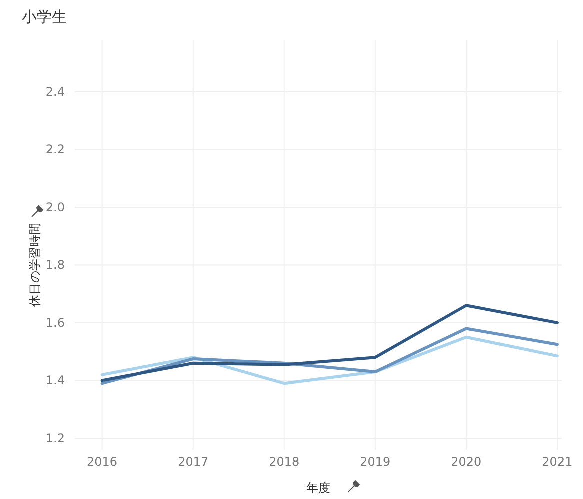 The image size is (583, 499). I want to click on y-tick-label: 1.6, so click(55, 323).